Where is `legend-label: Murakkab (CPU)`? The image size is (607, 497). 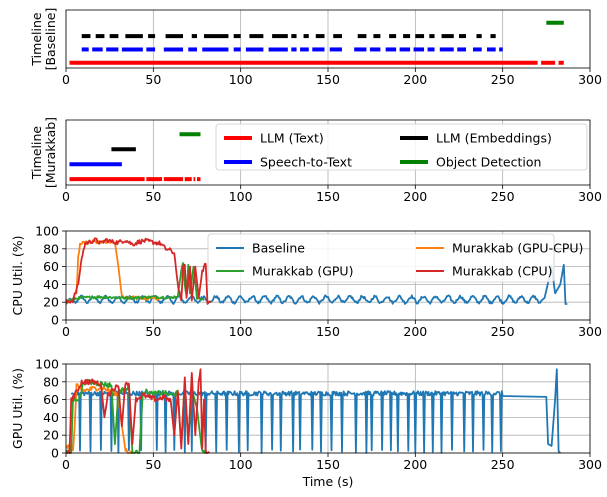 legend-label: Murakkab (CPU) is located at coordinates (502, 271).